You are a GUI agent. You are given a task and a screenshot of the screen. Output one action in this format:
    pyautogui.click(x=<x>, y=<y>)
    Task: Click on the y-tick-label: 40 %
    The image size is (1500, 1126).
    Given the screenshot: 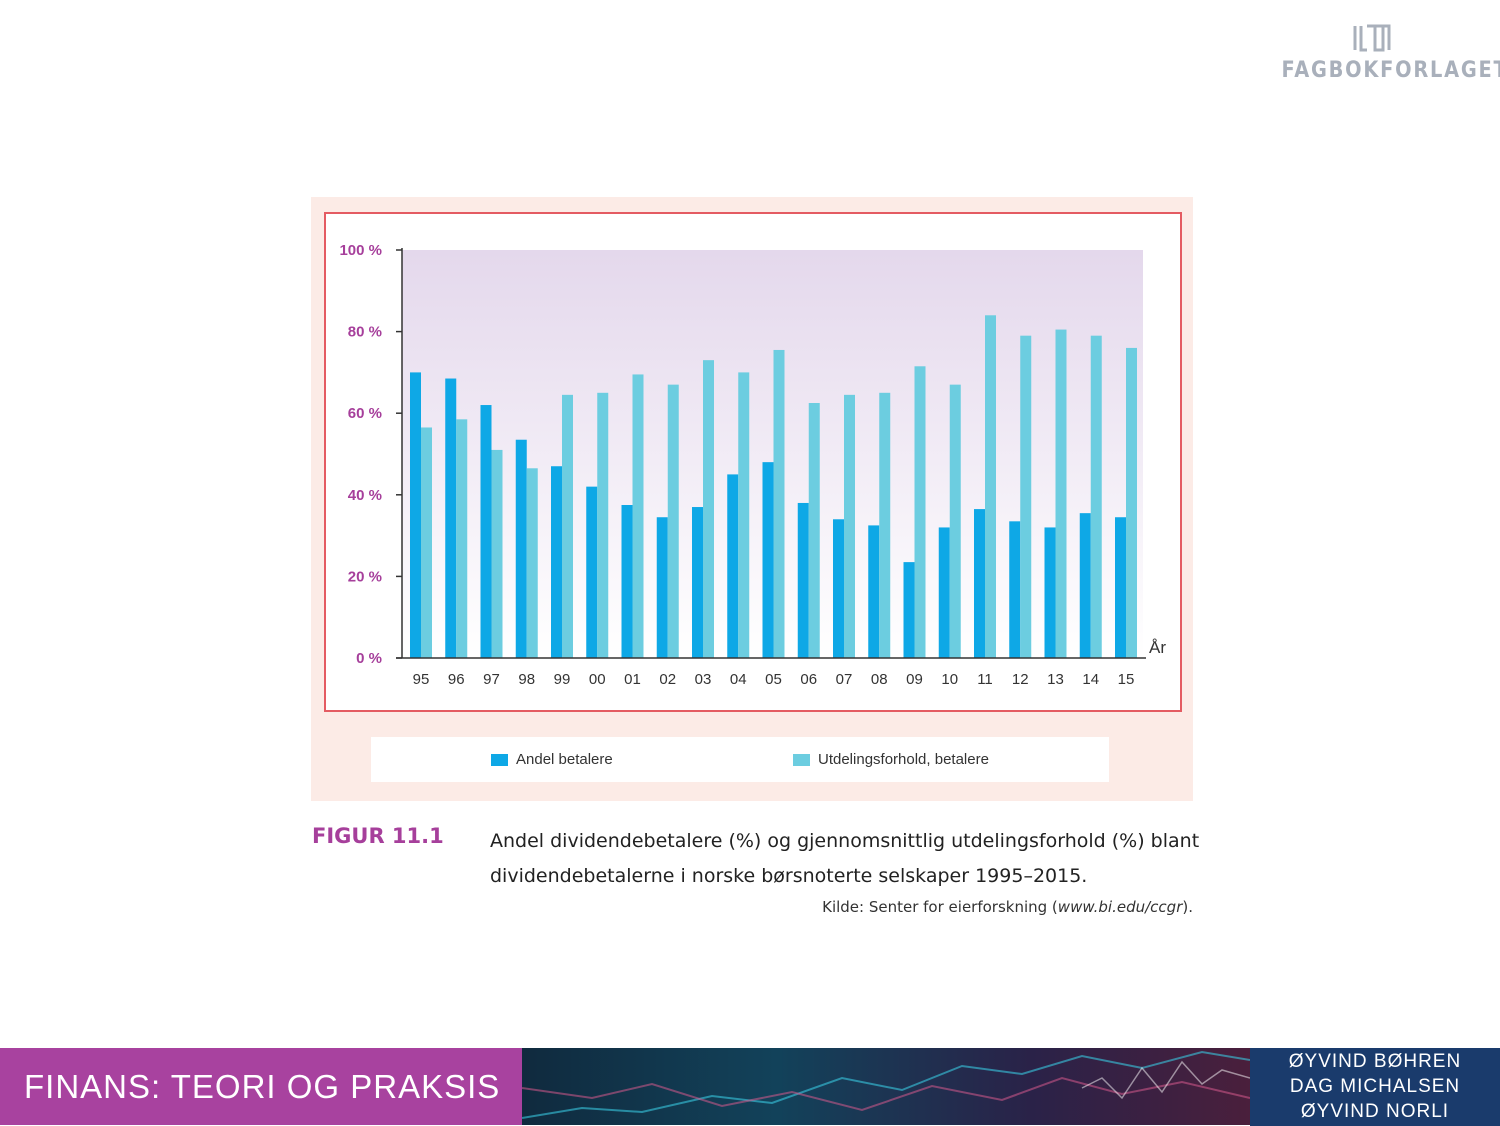 What is the action you would take?
    pyautogui.click(x=365, y=495)
    